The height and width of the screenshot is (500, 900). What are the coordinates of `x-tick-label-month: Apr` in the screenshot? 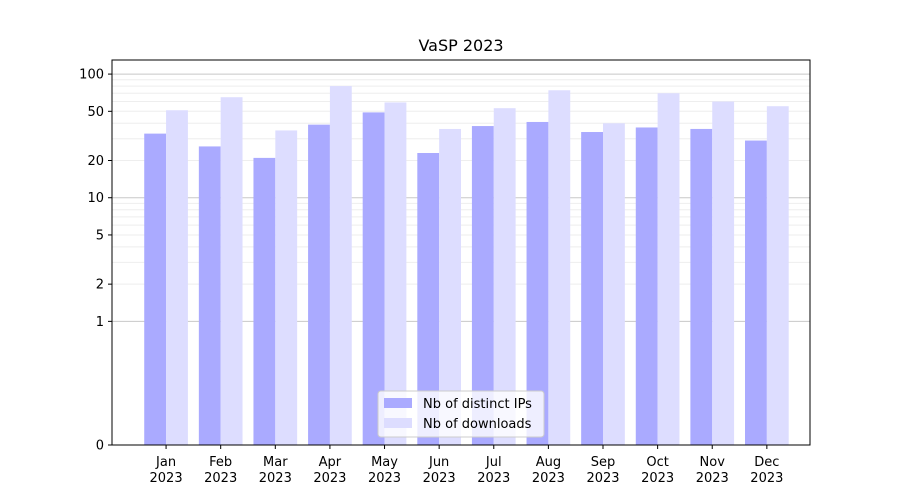 It's located at (330, 462).